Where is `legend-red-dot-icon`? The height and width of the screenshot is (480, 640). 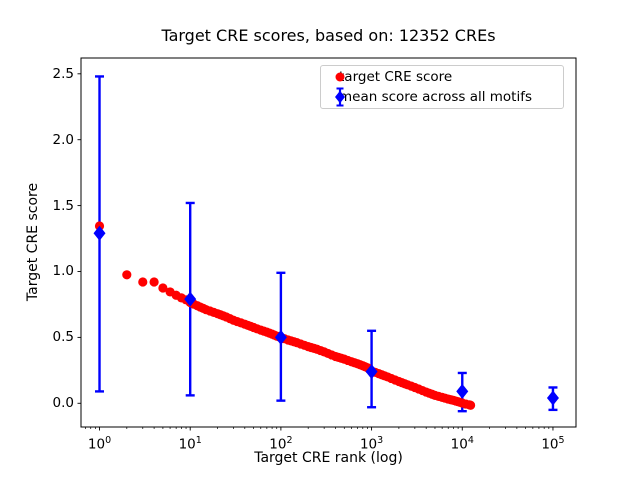 legend-red-dot-icon is located at coordinates (340, 77).